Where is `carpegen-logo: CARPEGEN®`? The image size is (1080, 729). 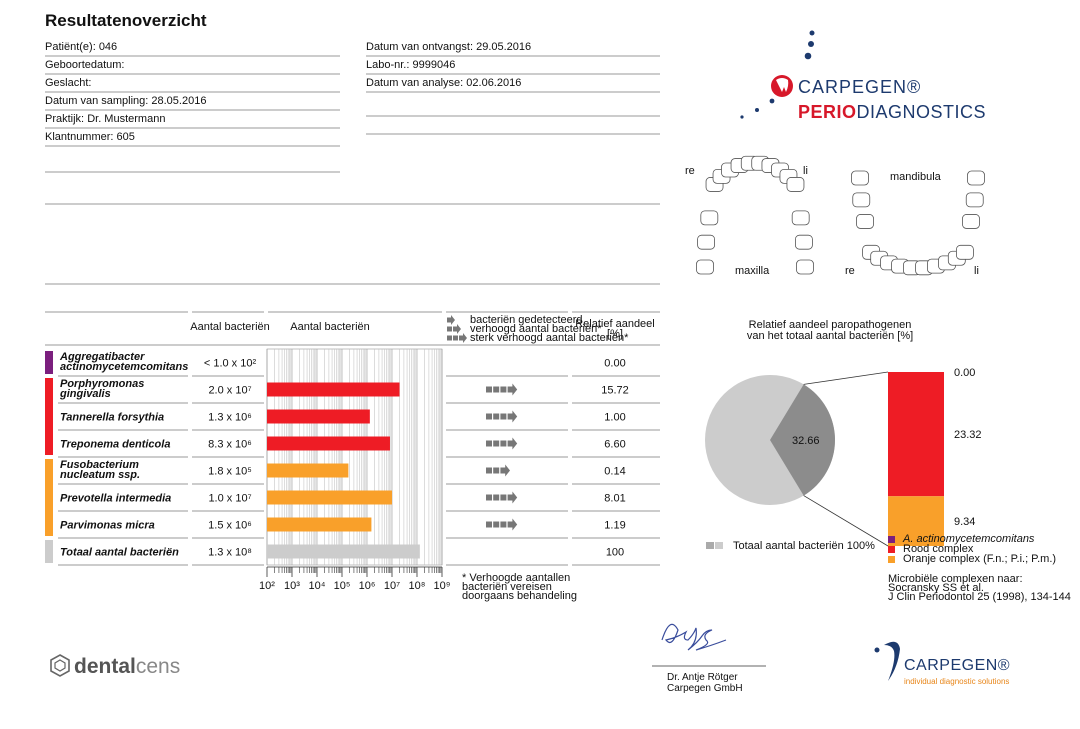 carpegen-logo: CARPEGEN® is located at coordinates (957, 665).